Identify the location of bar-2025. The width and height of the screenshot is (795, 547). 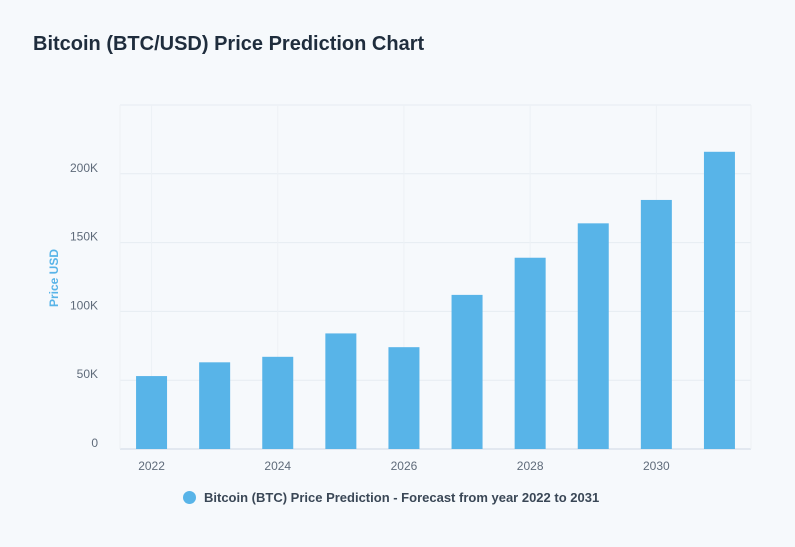
(341, 391).